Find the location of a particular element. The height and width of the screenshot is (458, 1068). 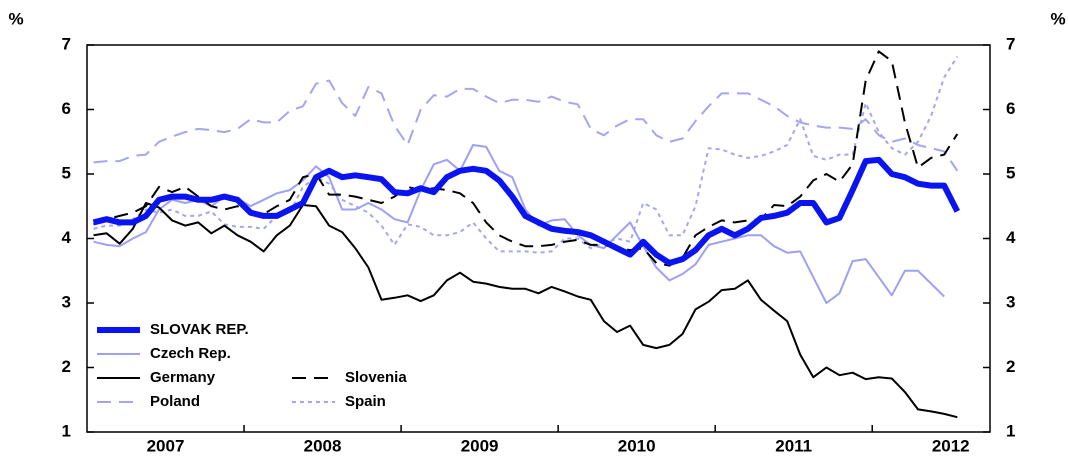

x-tick-label: 2011 is located at coordinates (793, 445).